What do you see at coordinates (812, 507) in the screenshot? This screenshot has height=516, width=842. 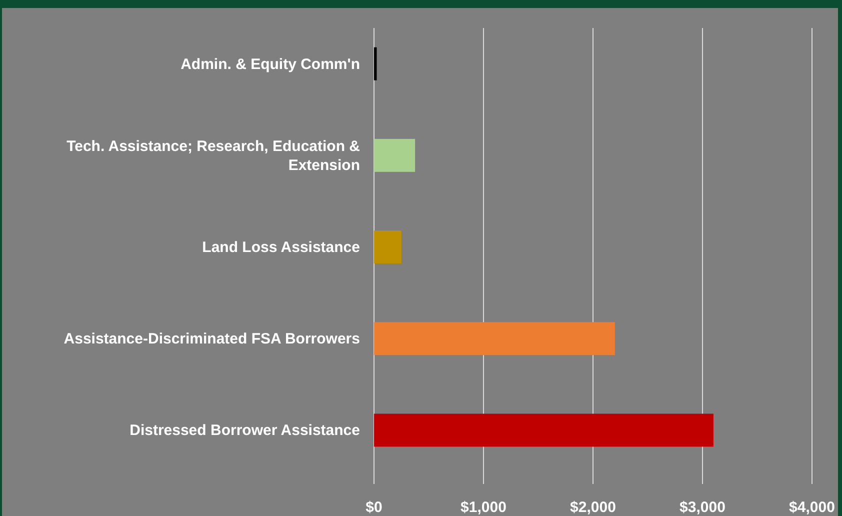 I see `x-tick-label: $4,000` at bounding box center [812, 507].